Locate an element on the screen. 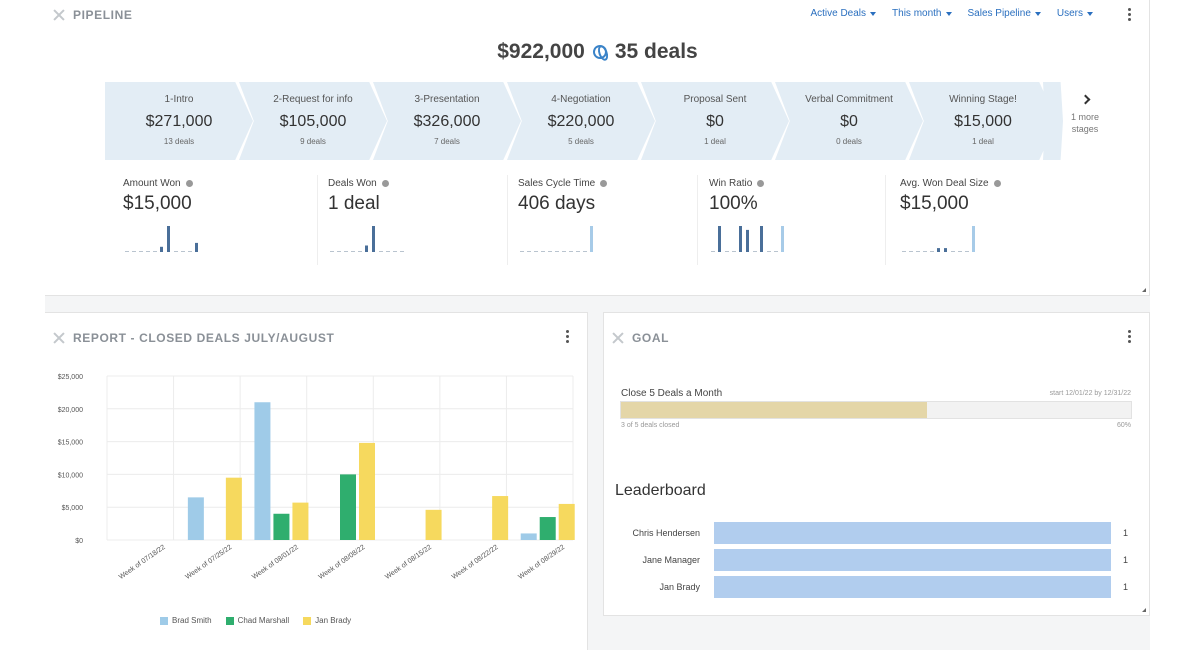 This screenshot has height=650, width=1200. caret-down-icon is located at coordinates (1090, 13).